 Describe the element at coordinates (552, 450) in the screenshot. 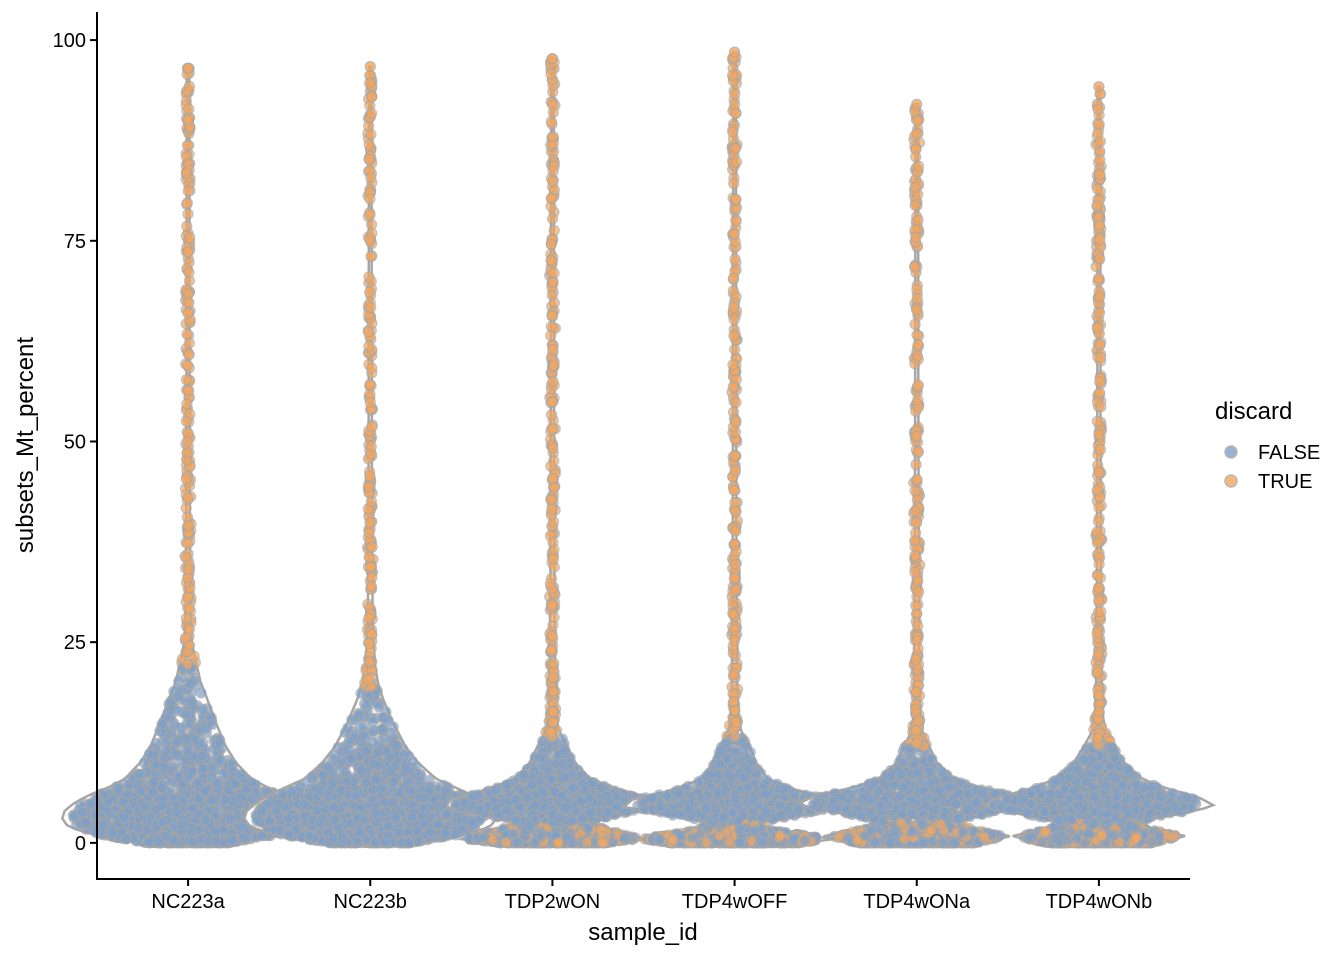

I see `points-TDP2wON` at that location.